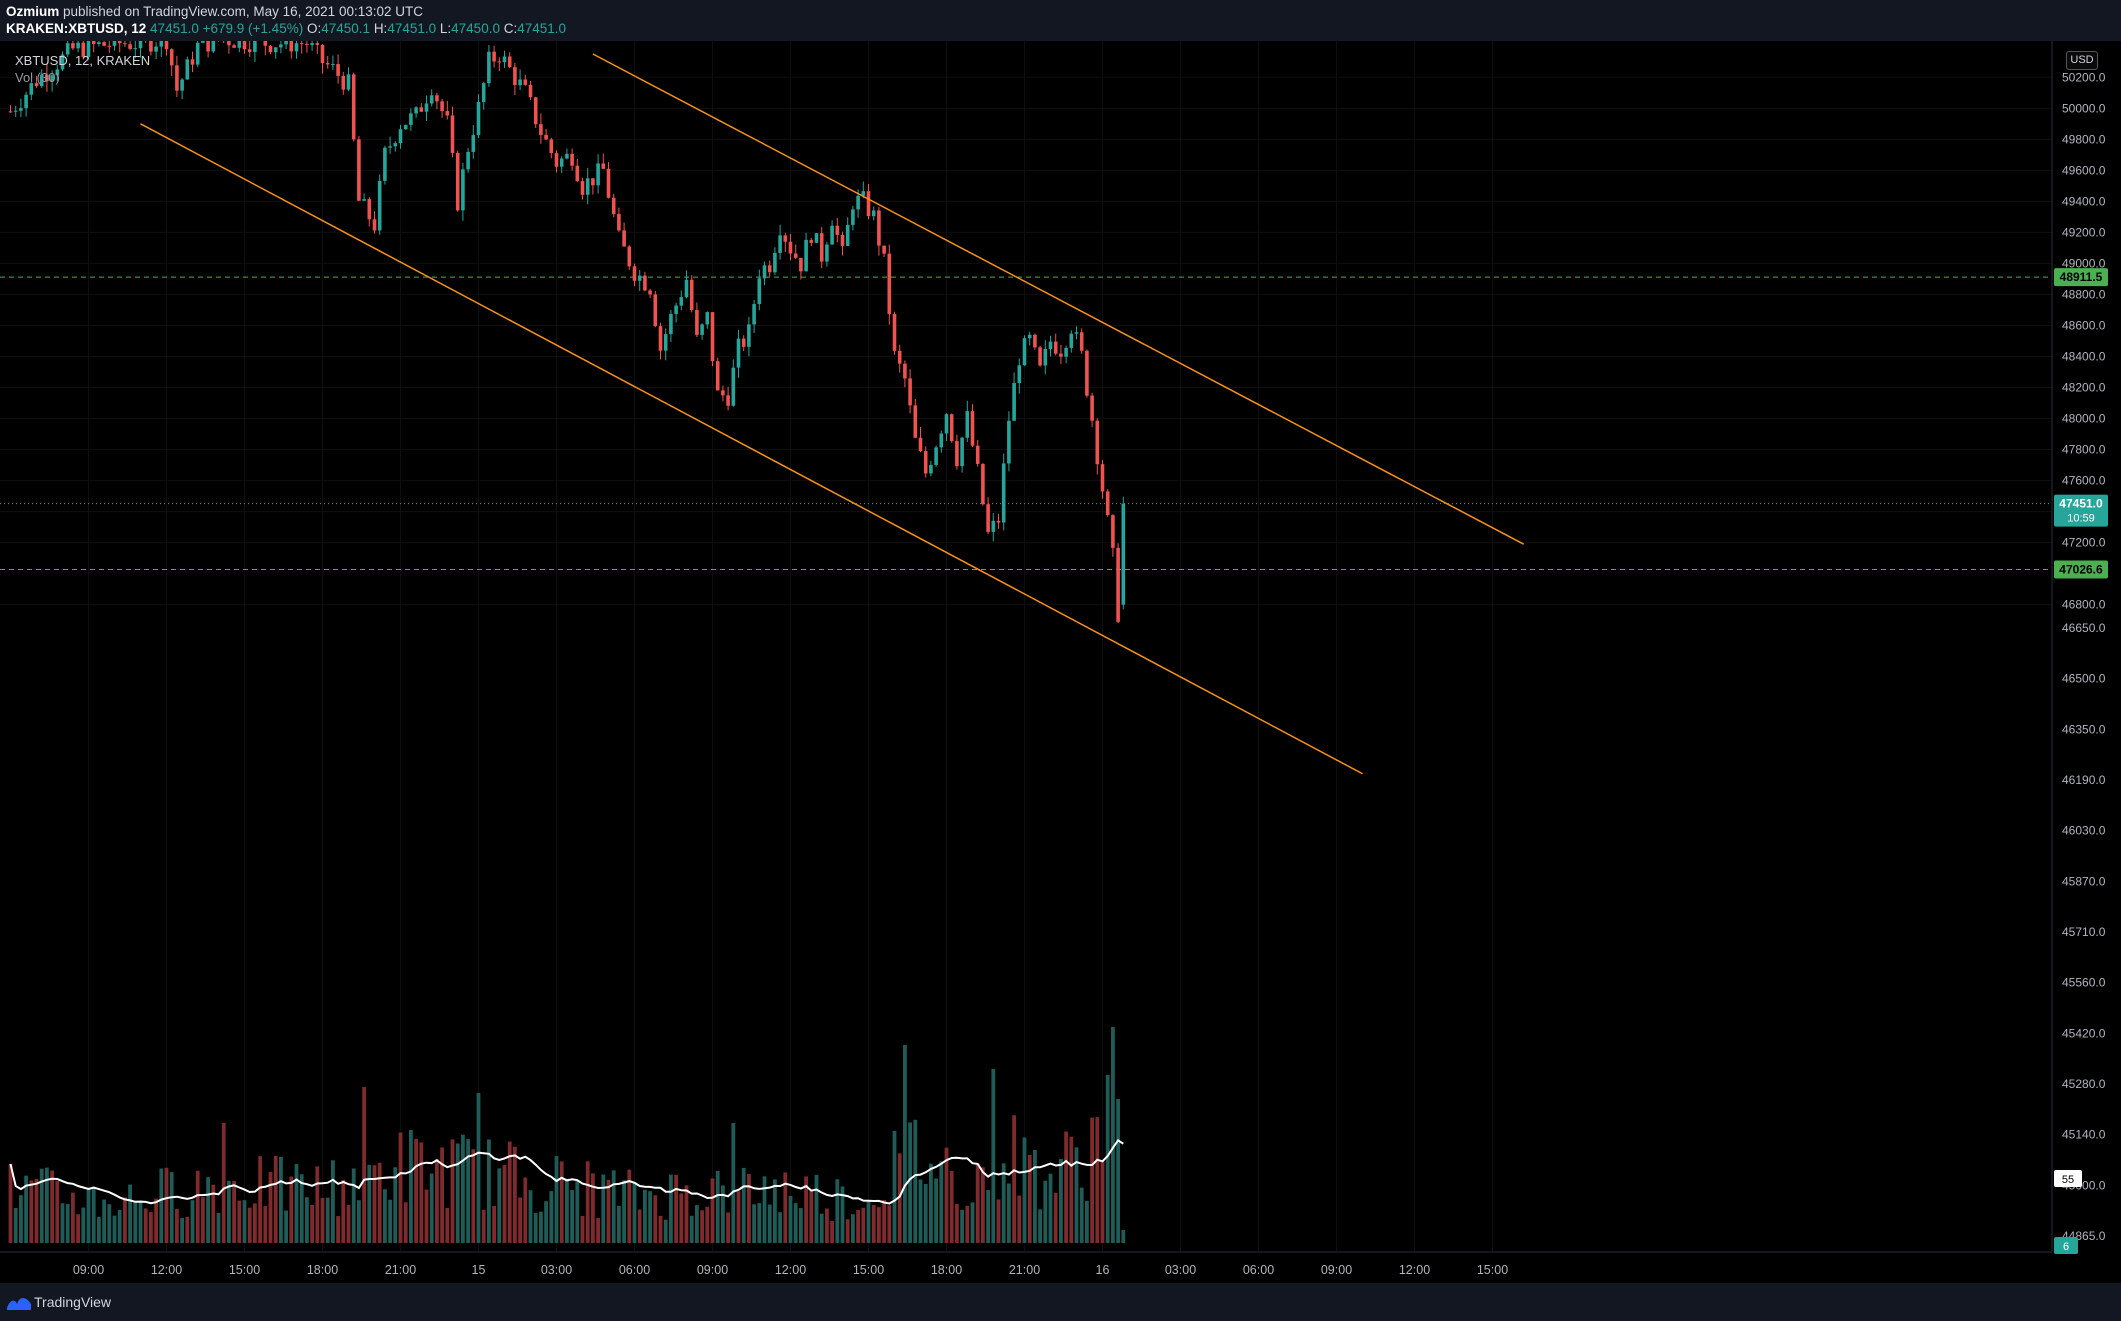 The width and height of the screenshot is (2121, 1321). Describe the element at coordinates (2084, 1084) in the screenshot. I see `price-tick-label: 45280.0` at that location.